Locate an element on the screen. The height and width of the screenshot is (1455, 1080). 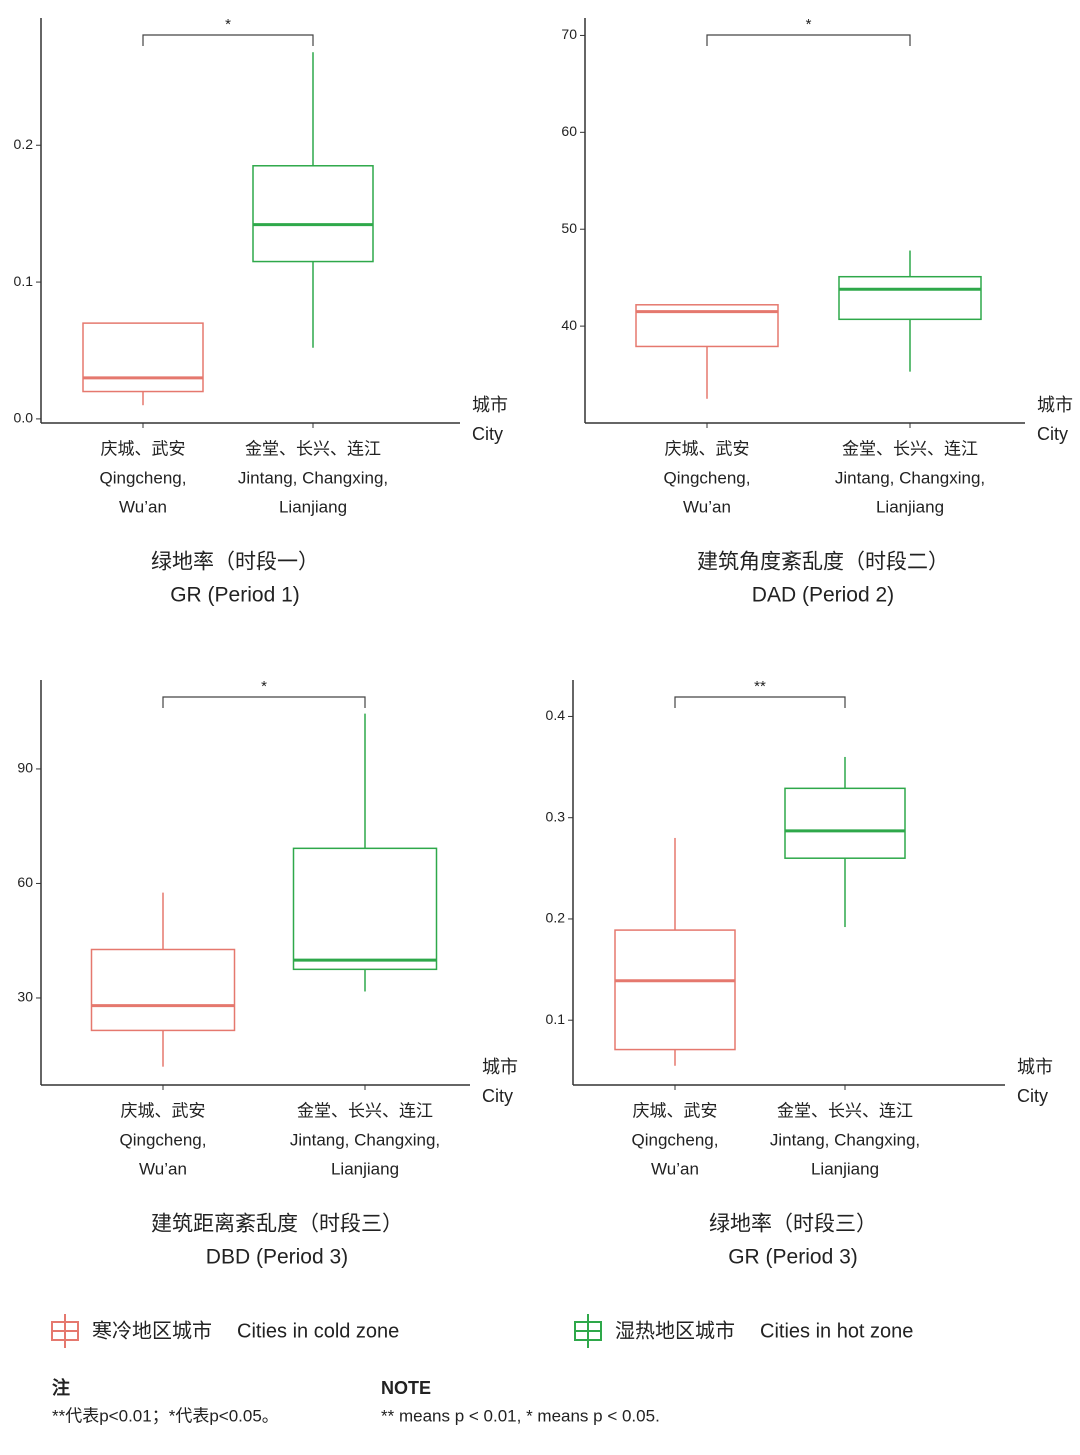
chart-subtitle: GR (Period 1) is located at coordinates (235, 595).